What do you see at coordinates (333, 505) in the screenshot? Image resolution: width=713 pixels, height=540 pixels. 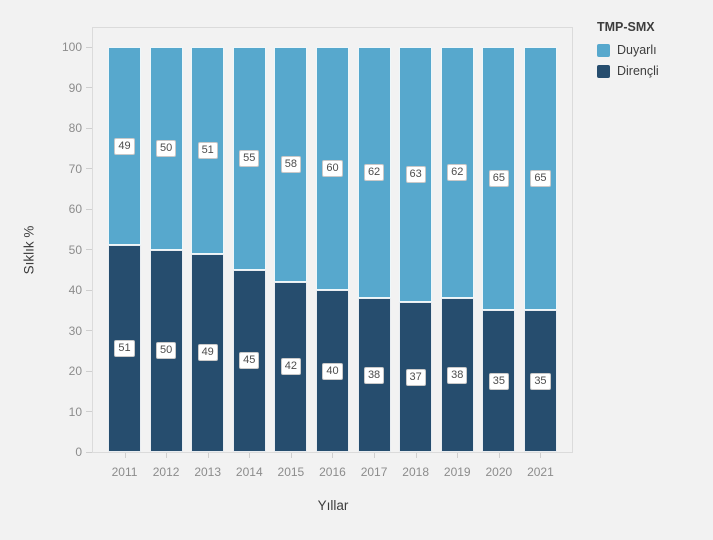 I see `x-axis-title: Yıllar` at bounding box center [333, 505].